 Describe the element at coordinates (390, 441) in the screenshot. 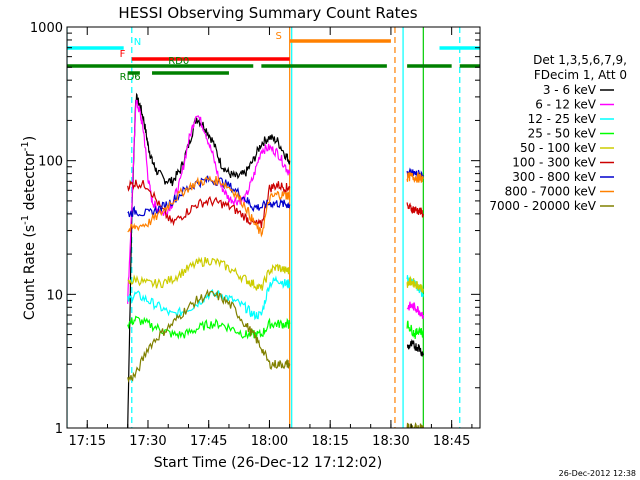

I see `x-tick-label: 18:30` at that location.